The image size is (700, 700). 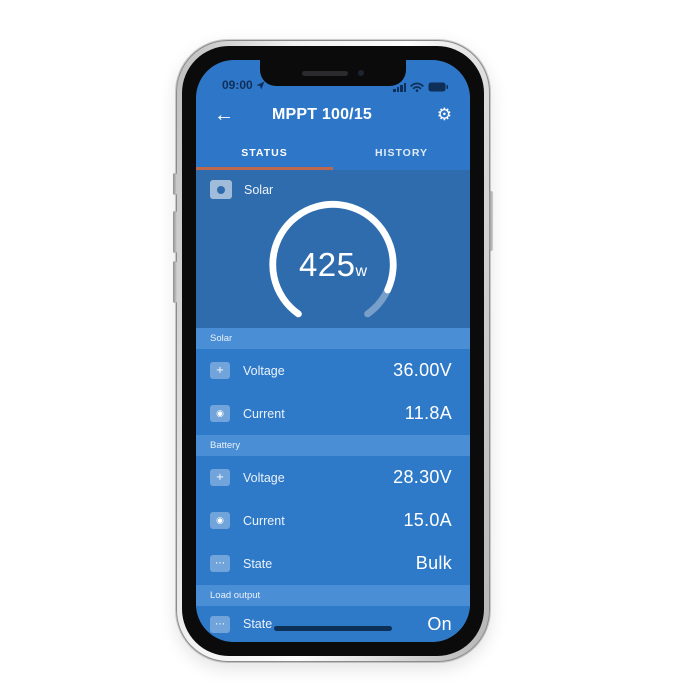 I want to click on battery-voltage-value: 28.30V, so click(x=422, y=477).